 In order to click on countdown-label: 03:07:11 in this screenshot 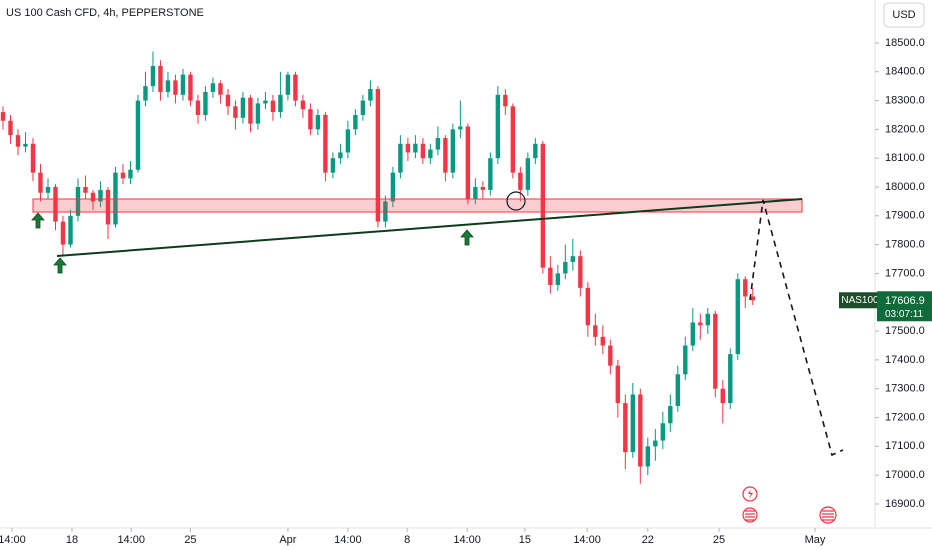, I will do `click(904, 314)`.